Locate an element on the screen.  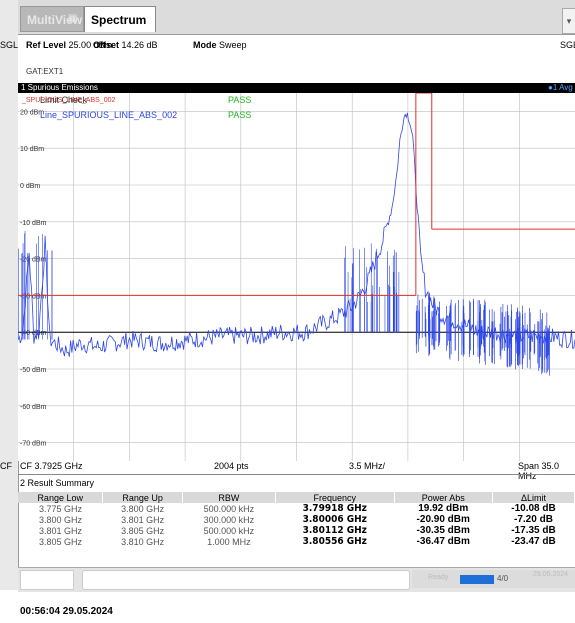
tab-spectrum: Spectrum is located at coordinates (120, 19).